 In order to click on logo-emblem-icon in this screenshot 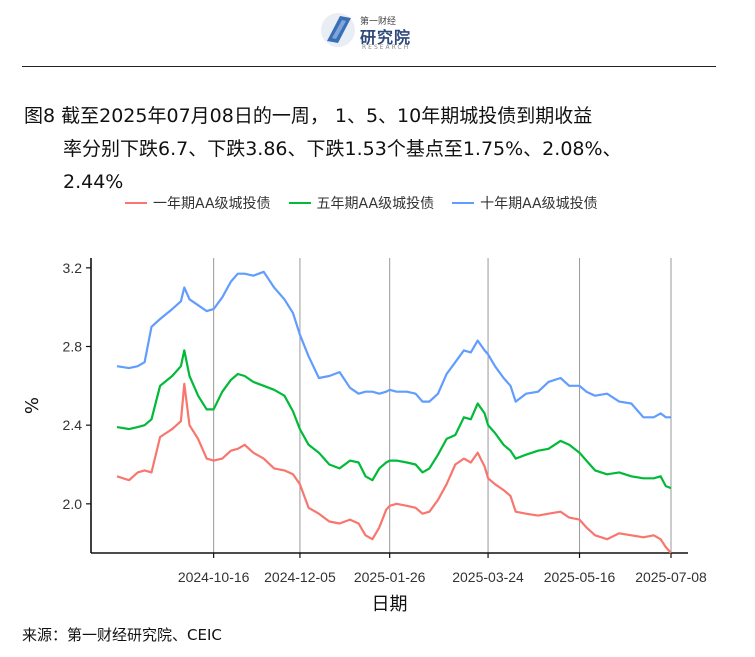, I will do `click(338, 30)`.